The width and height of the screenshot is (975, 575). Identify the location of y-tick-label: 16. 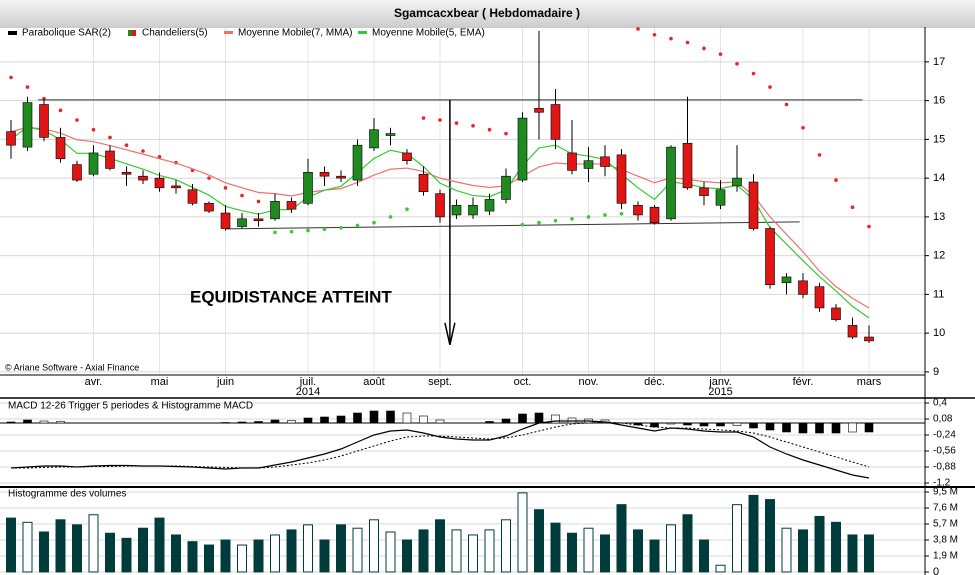
(939, 101).